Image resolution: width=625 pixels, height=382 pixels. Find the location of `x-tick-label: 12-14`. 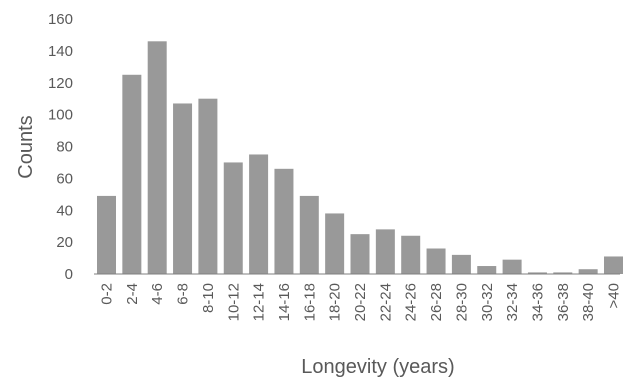

x-tick-label: 12-14 is located at coordinates (259, 302).